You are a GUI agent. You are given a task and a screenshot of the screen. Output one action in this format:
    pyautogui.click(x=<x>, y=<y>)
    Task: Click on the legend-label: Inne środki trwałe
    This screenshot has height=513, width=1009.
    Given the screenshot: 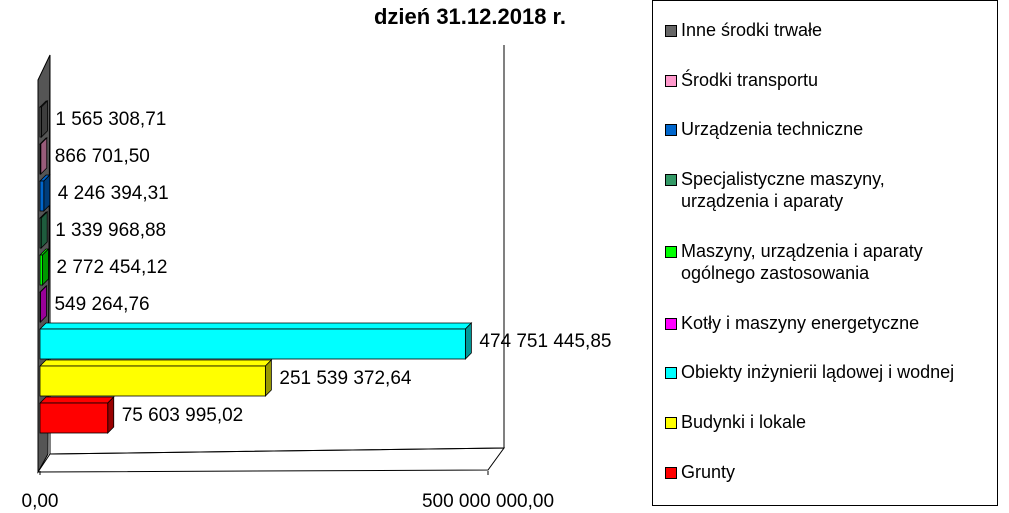 What is the action you would take?
    pyautogui.click(x=752, y=29)
    